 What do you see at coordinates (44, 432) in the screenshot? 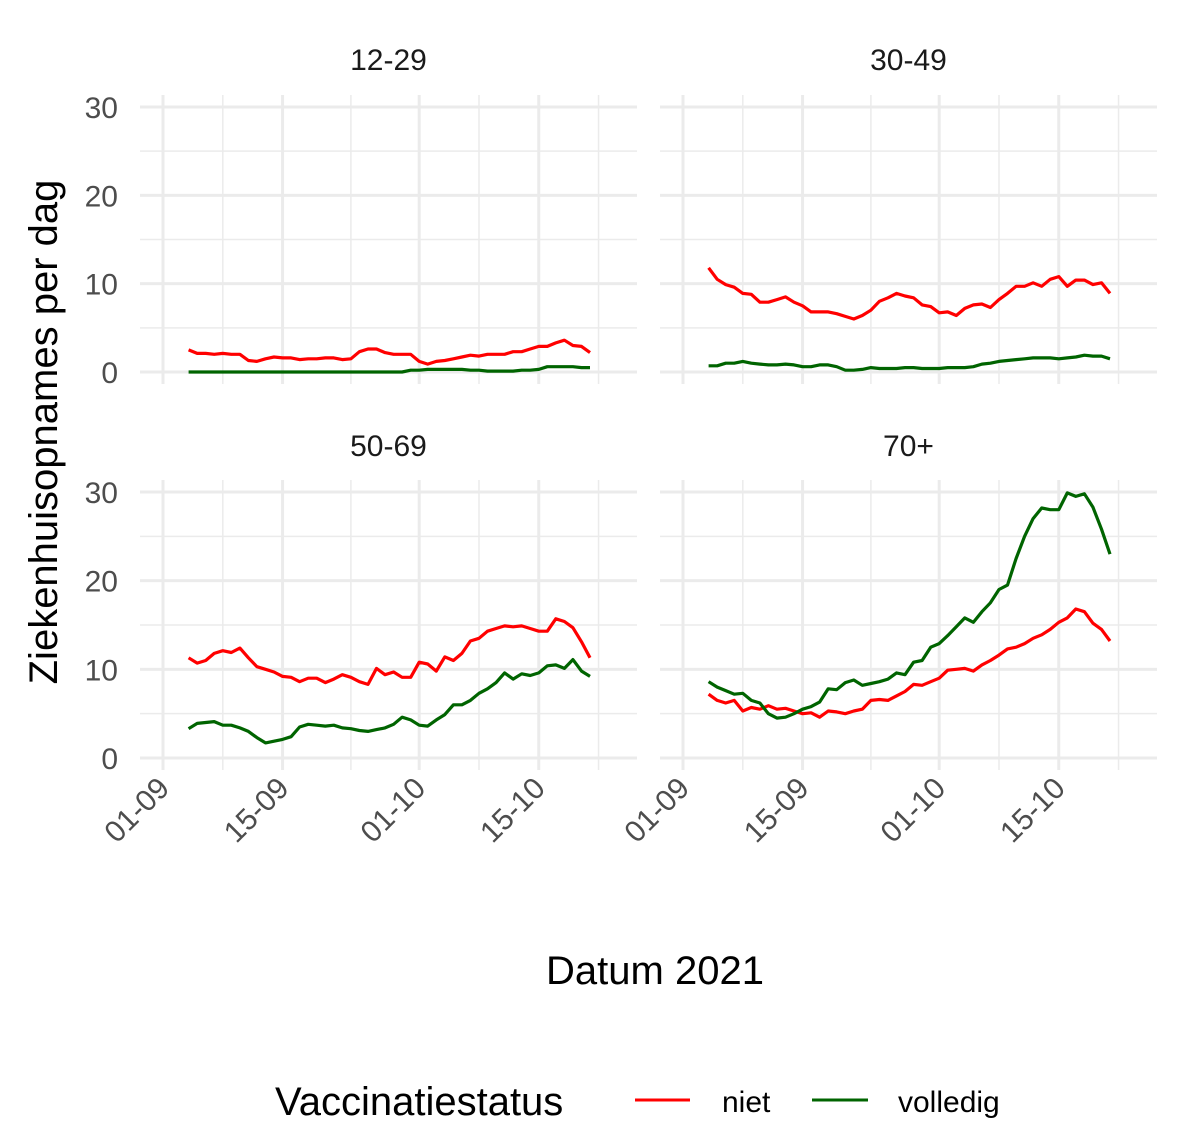
I see `y-axis-title: Ziekenhuisopnames per dag` at bounding box center [44, 432].